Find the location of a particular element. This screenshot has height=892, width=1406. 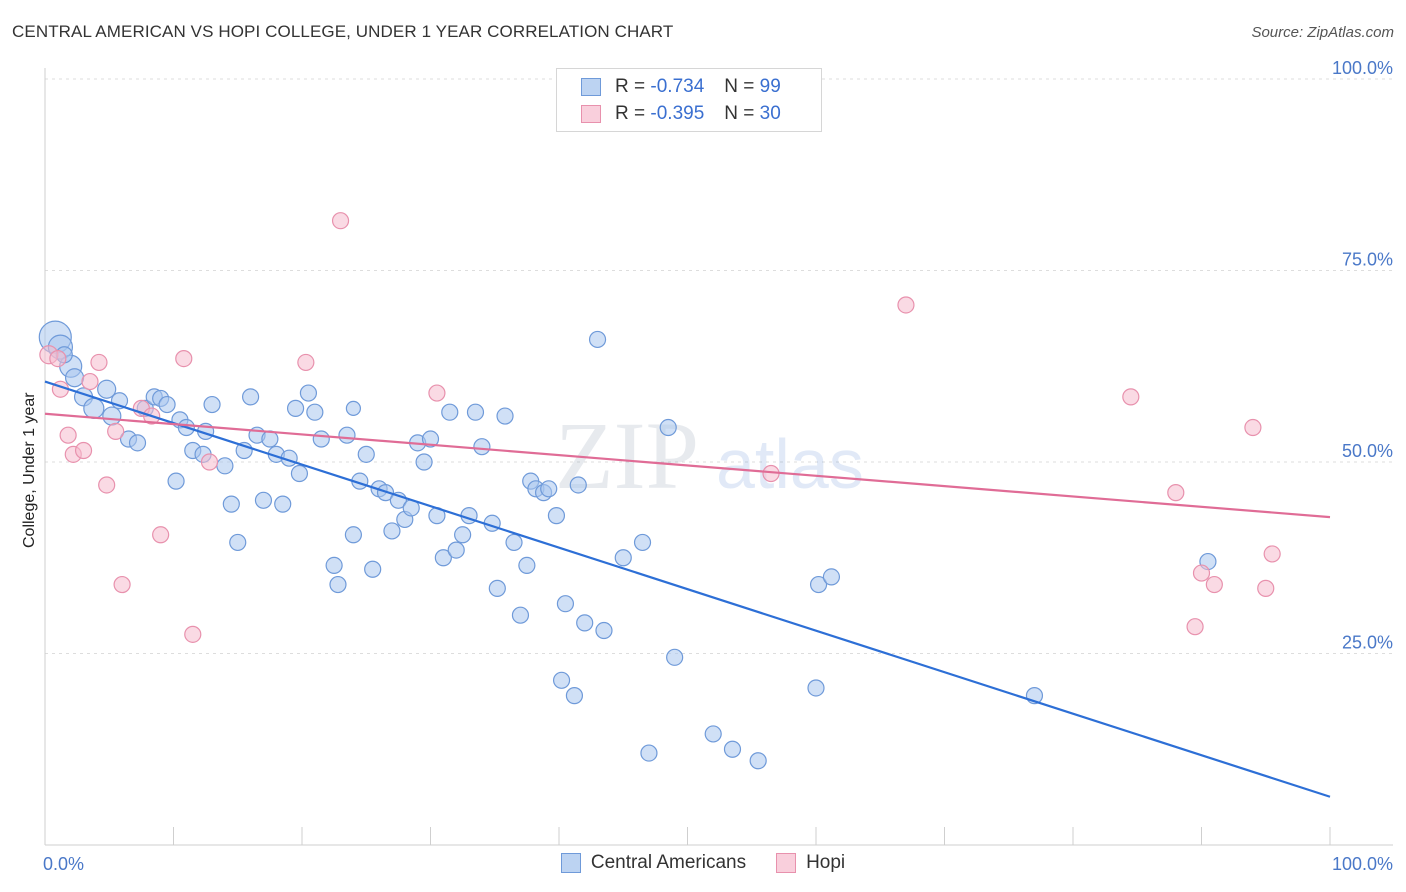

legend-label-central: Central Americans is located at coordinates (668, 862).